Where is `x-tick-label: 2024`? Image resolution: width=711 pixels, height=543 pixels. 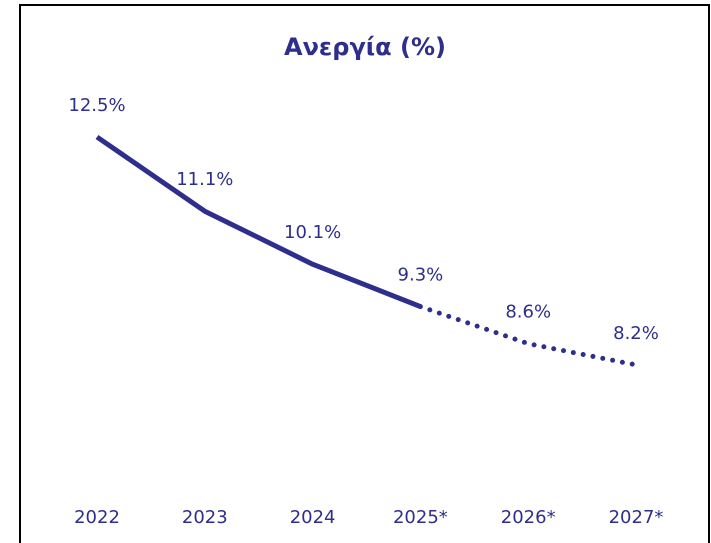
x-tick-label: 2024 is located at coordinates (313, 517).